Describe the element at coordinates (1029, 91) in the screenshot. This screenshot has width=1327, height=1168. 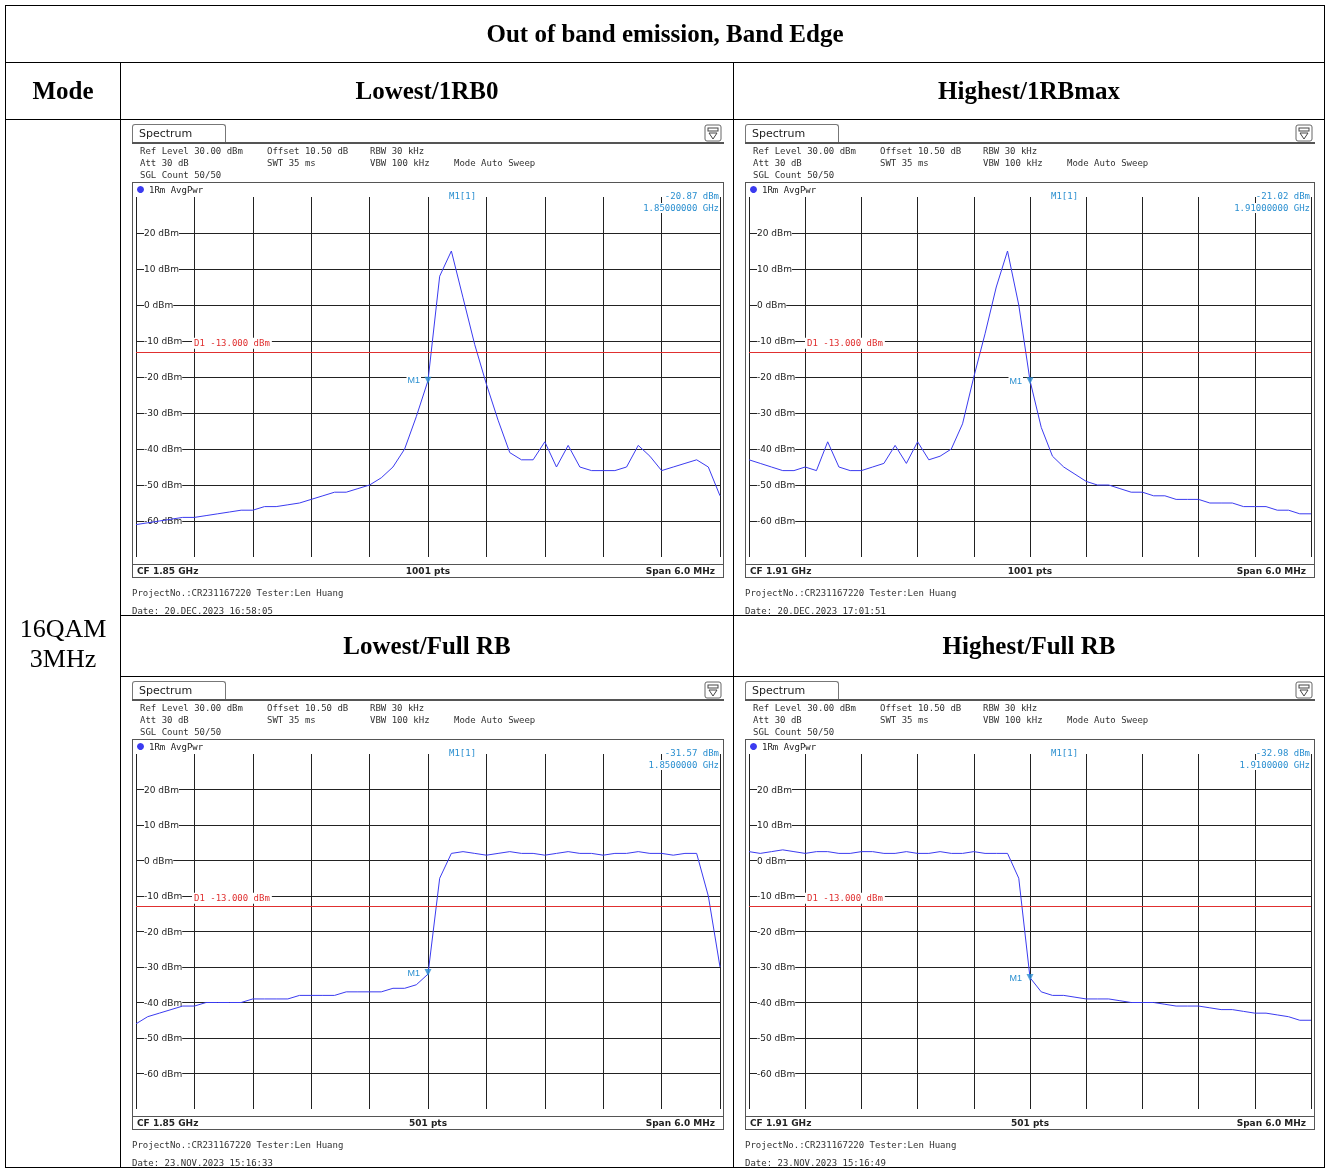
I see `chart-title: Highest/1RBmax` at that location.